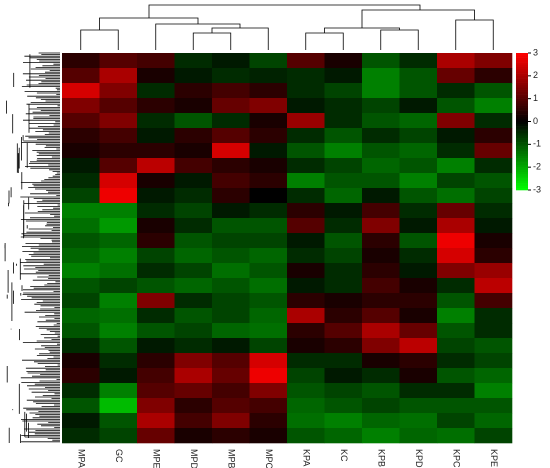  What do you see at coordinates (81, 458) in the screenshot?
I see `column-label: MPA` at bounding box center [81, 458].